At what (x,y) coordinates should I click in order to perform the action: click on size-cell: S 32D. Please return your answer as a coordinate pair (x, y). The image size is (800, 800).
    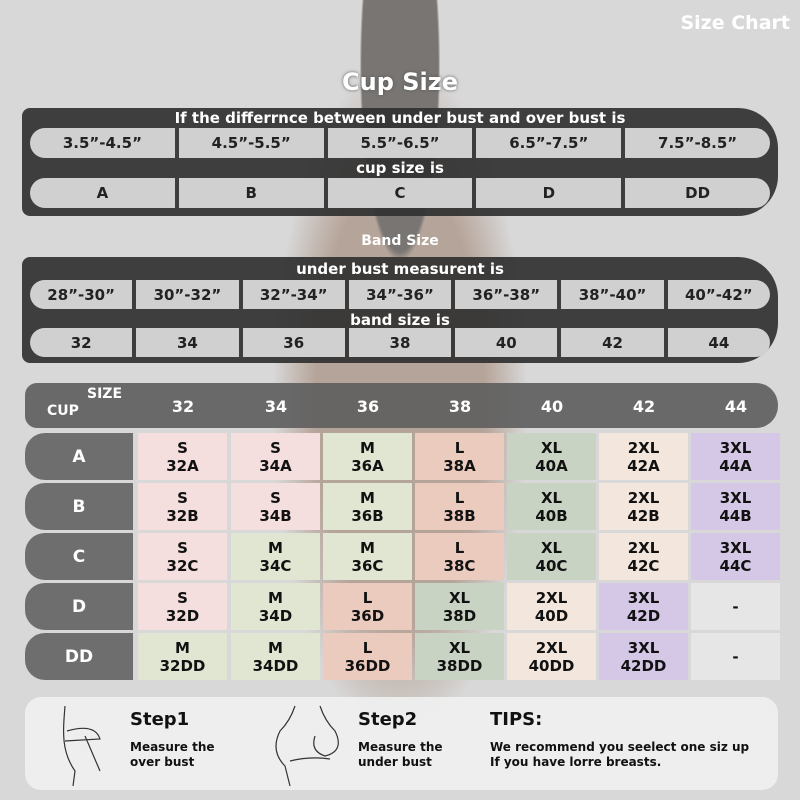
    Looking at the image, I should click on (182, 606).